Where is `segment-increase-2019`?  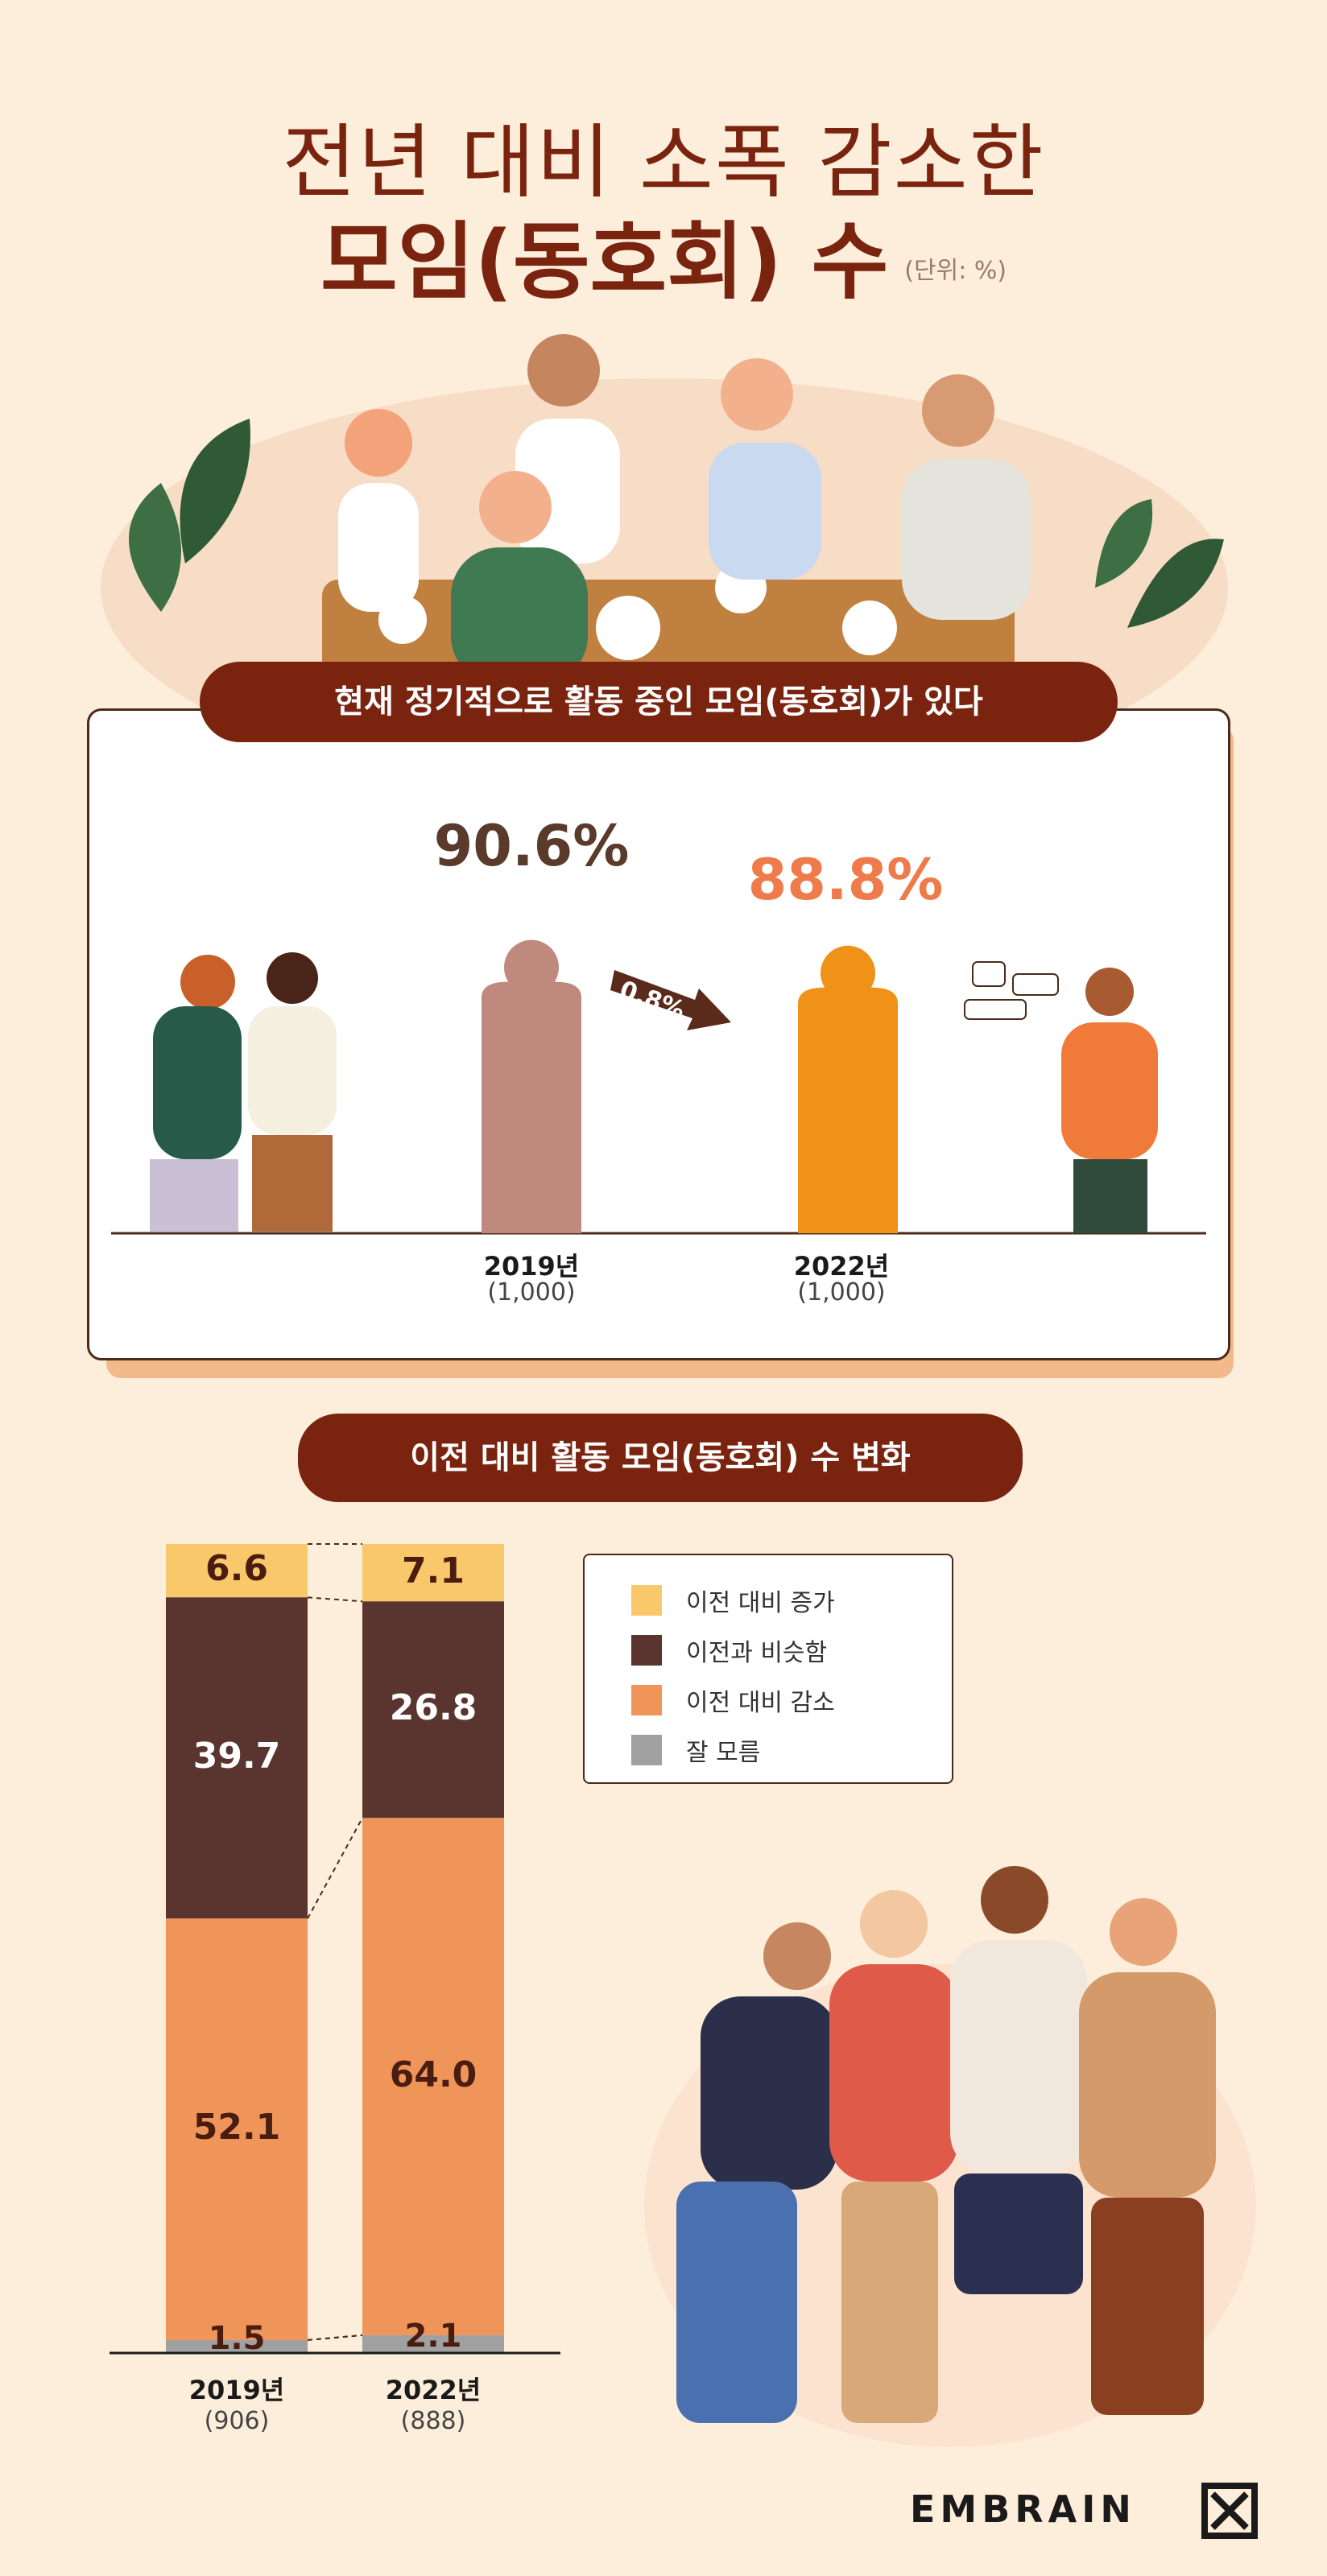 segment-increase-2019 is located at coordinates (237, 1571).